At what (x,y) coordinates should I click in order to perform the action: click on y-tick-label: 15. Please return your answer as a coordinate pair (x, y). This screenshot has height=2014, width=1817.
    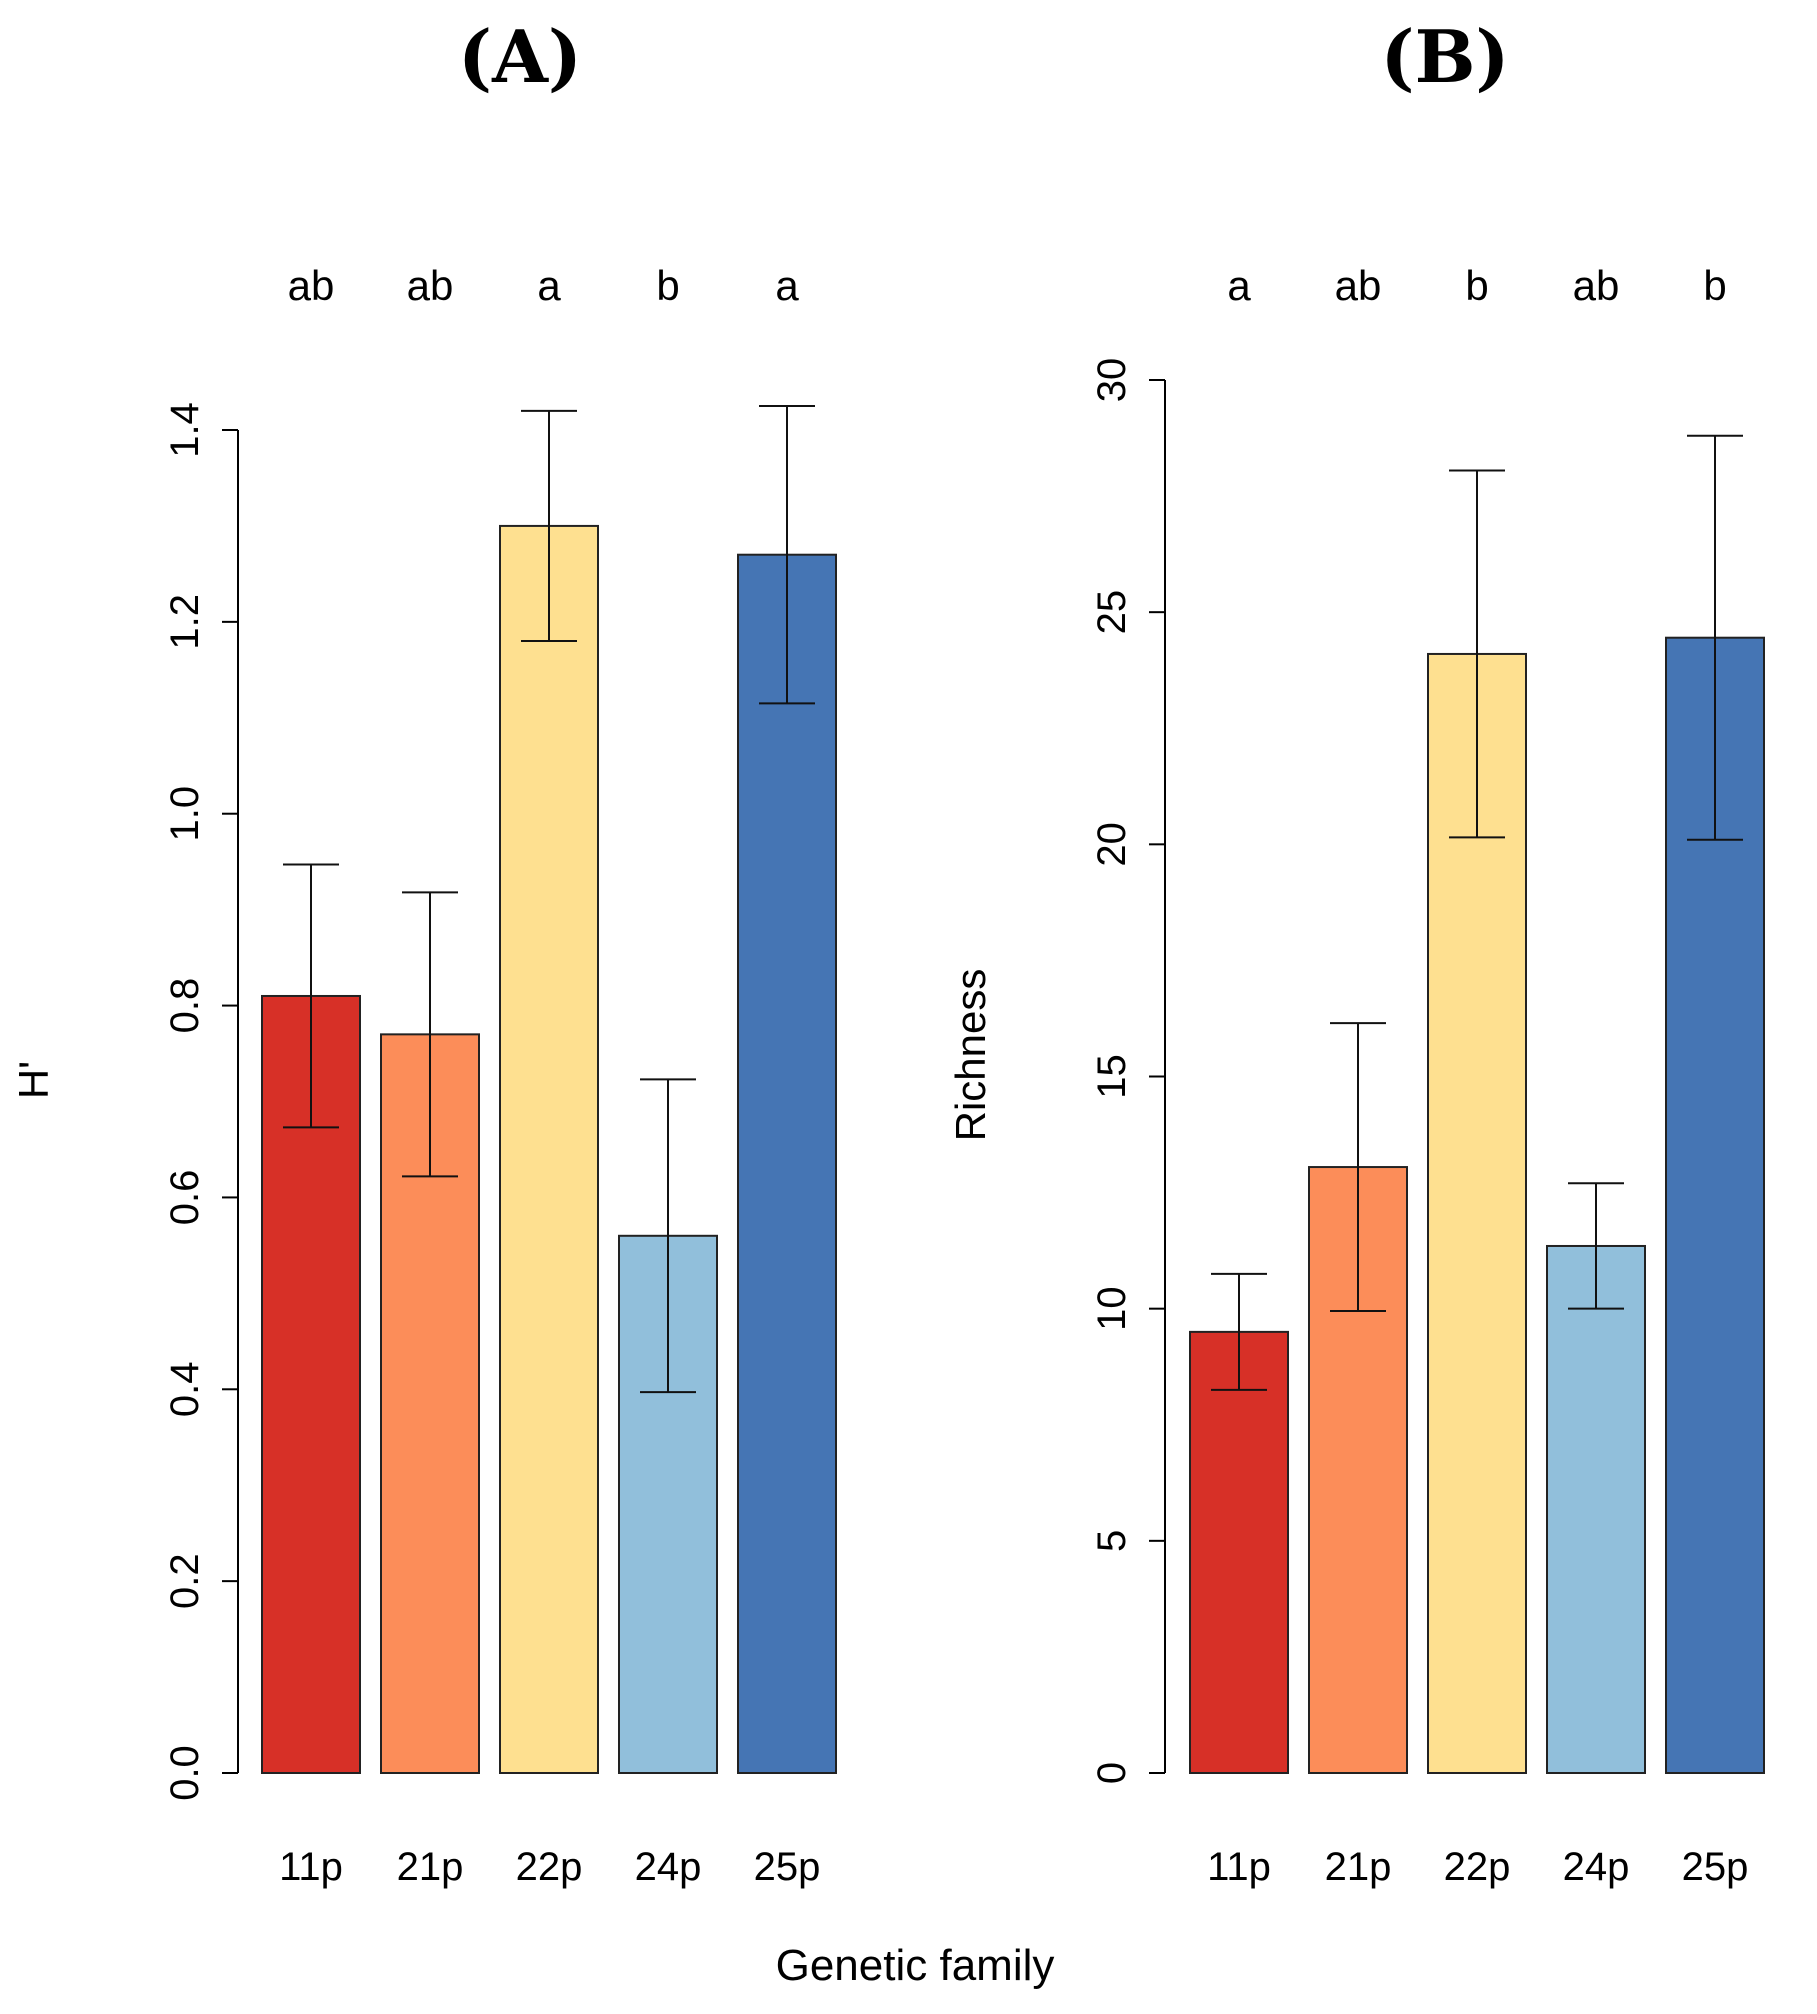
    Looking at the image, I should click on (1112, 1076).